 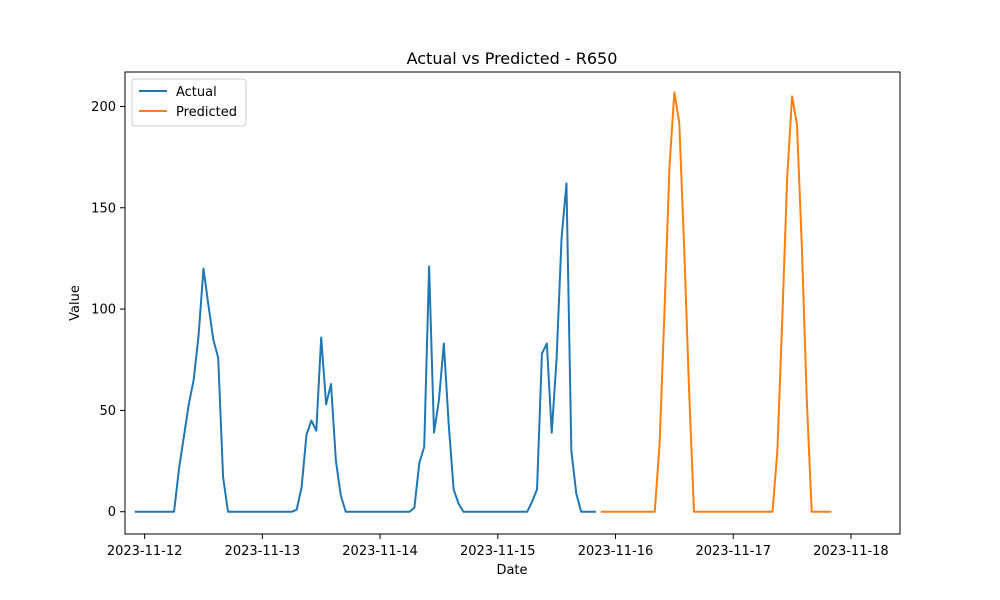 I want to click on legend-label-predicted: Predicted, so click(x=206, y=112).